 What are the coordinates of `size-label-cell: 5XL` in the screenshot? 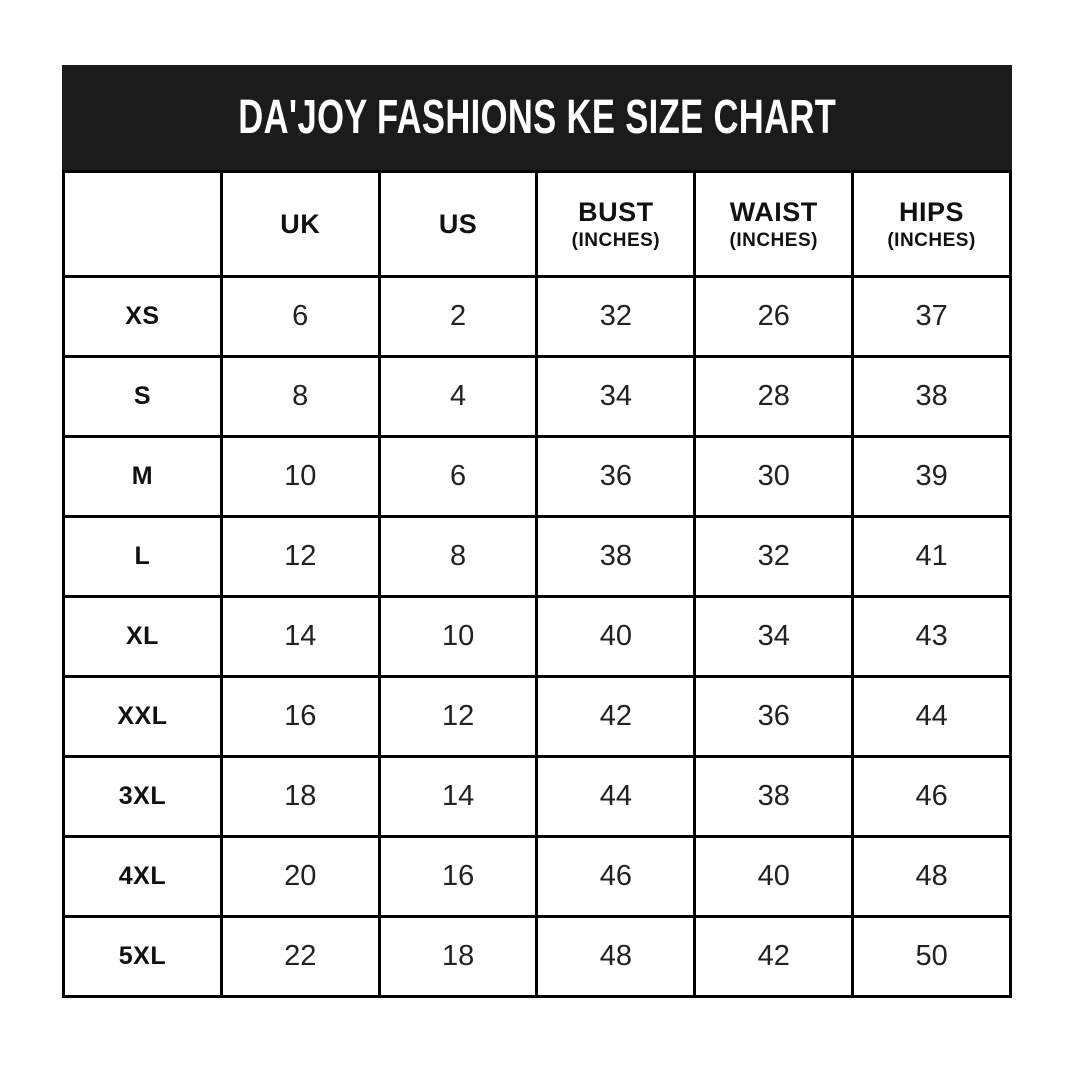 It's located at (142, 956).